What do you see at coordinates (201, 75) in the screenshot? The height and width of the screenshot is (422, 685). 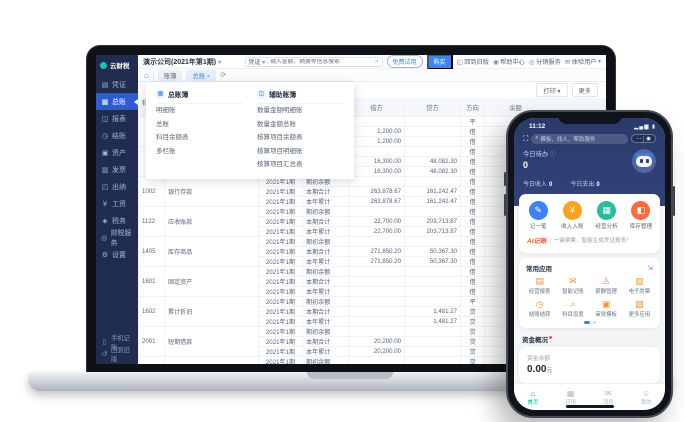 I see `tab-general-ledger: 总账 ×` at bounding box center [201, 75].